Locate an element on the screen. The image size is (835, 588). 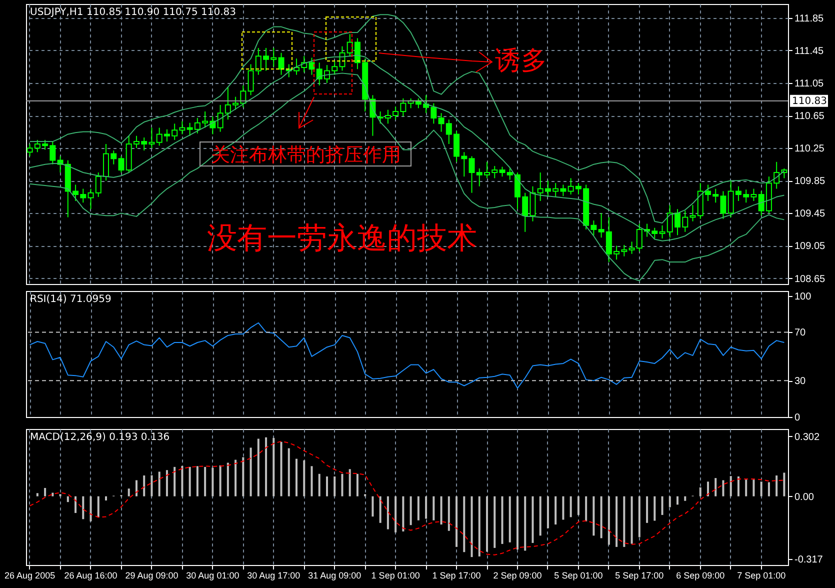
annotation: 没有一劳永逸的技术 is located at coordinates (342, 238).